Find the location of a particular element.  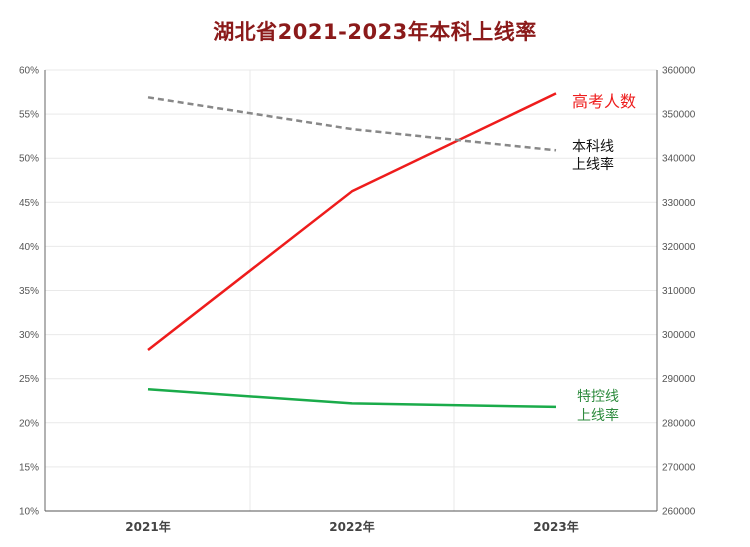

y-left-tick-label: 25% is located at coordinates (29, 379).